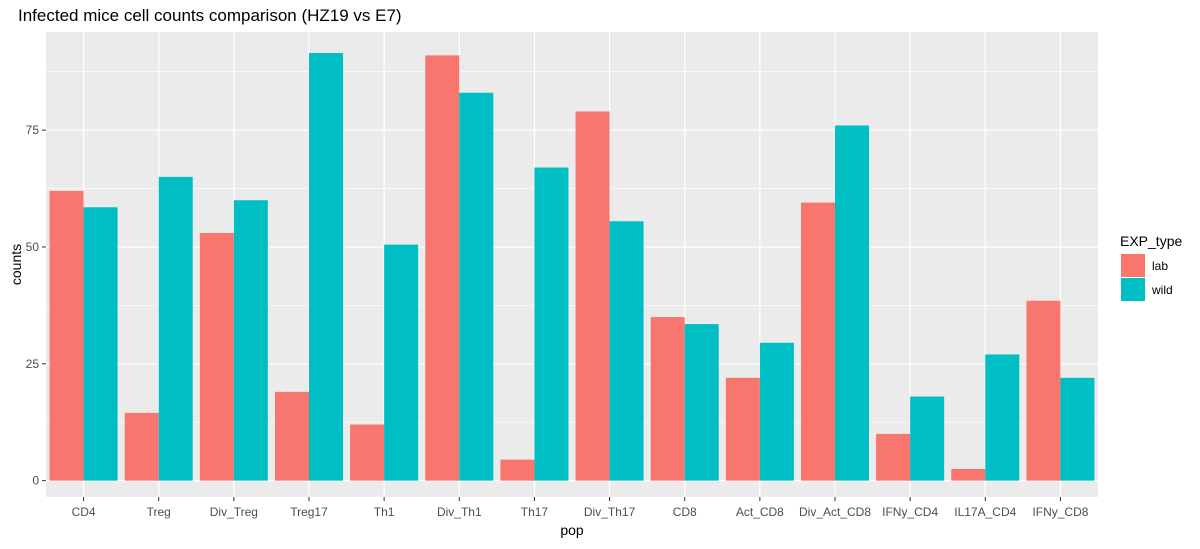 Image resolution: width=1200 pixels, height=549 pixels. I want to click on bar-wild-Div_Th1, so click(476, 286).